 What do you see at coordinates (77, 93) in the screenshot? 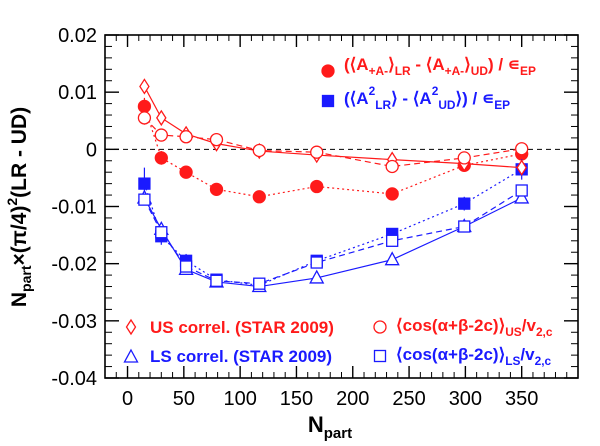
I see `y-tick-label: 0.01` at bounding box center [77, 93].